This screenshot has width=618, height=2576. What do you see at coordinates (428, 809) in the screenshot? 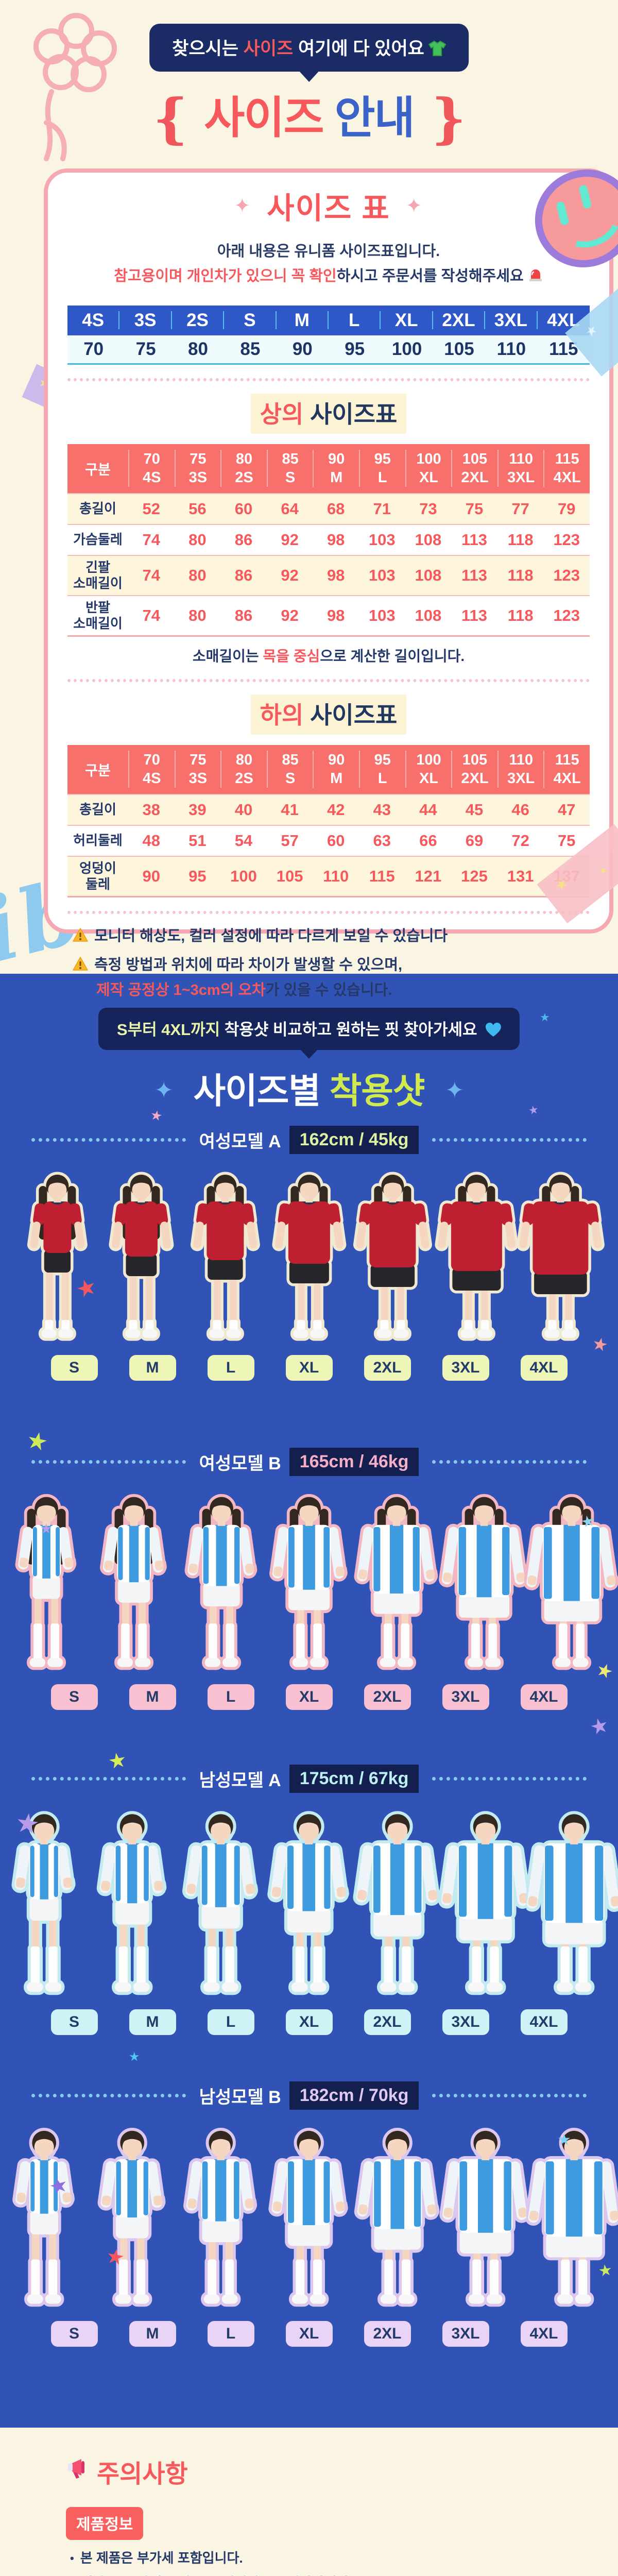
I see `measure-value-cell: 44` at bounding box center [428, 809].